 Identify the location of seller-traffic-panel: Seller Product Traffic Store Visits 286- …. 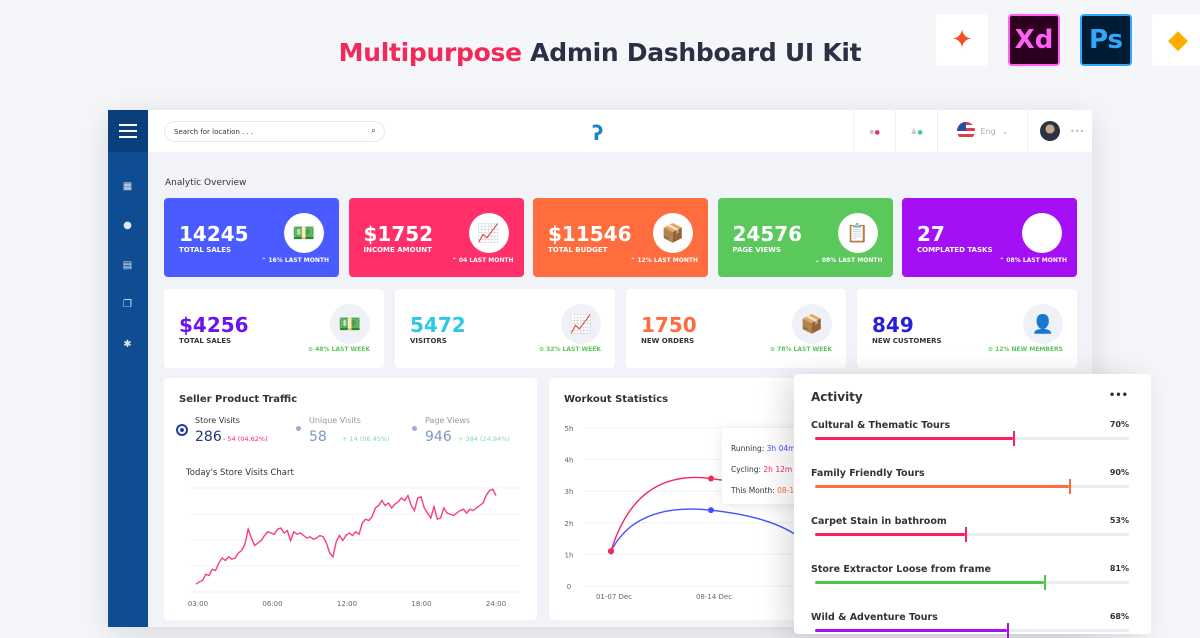
(350, 499).